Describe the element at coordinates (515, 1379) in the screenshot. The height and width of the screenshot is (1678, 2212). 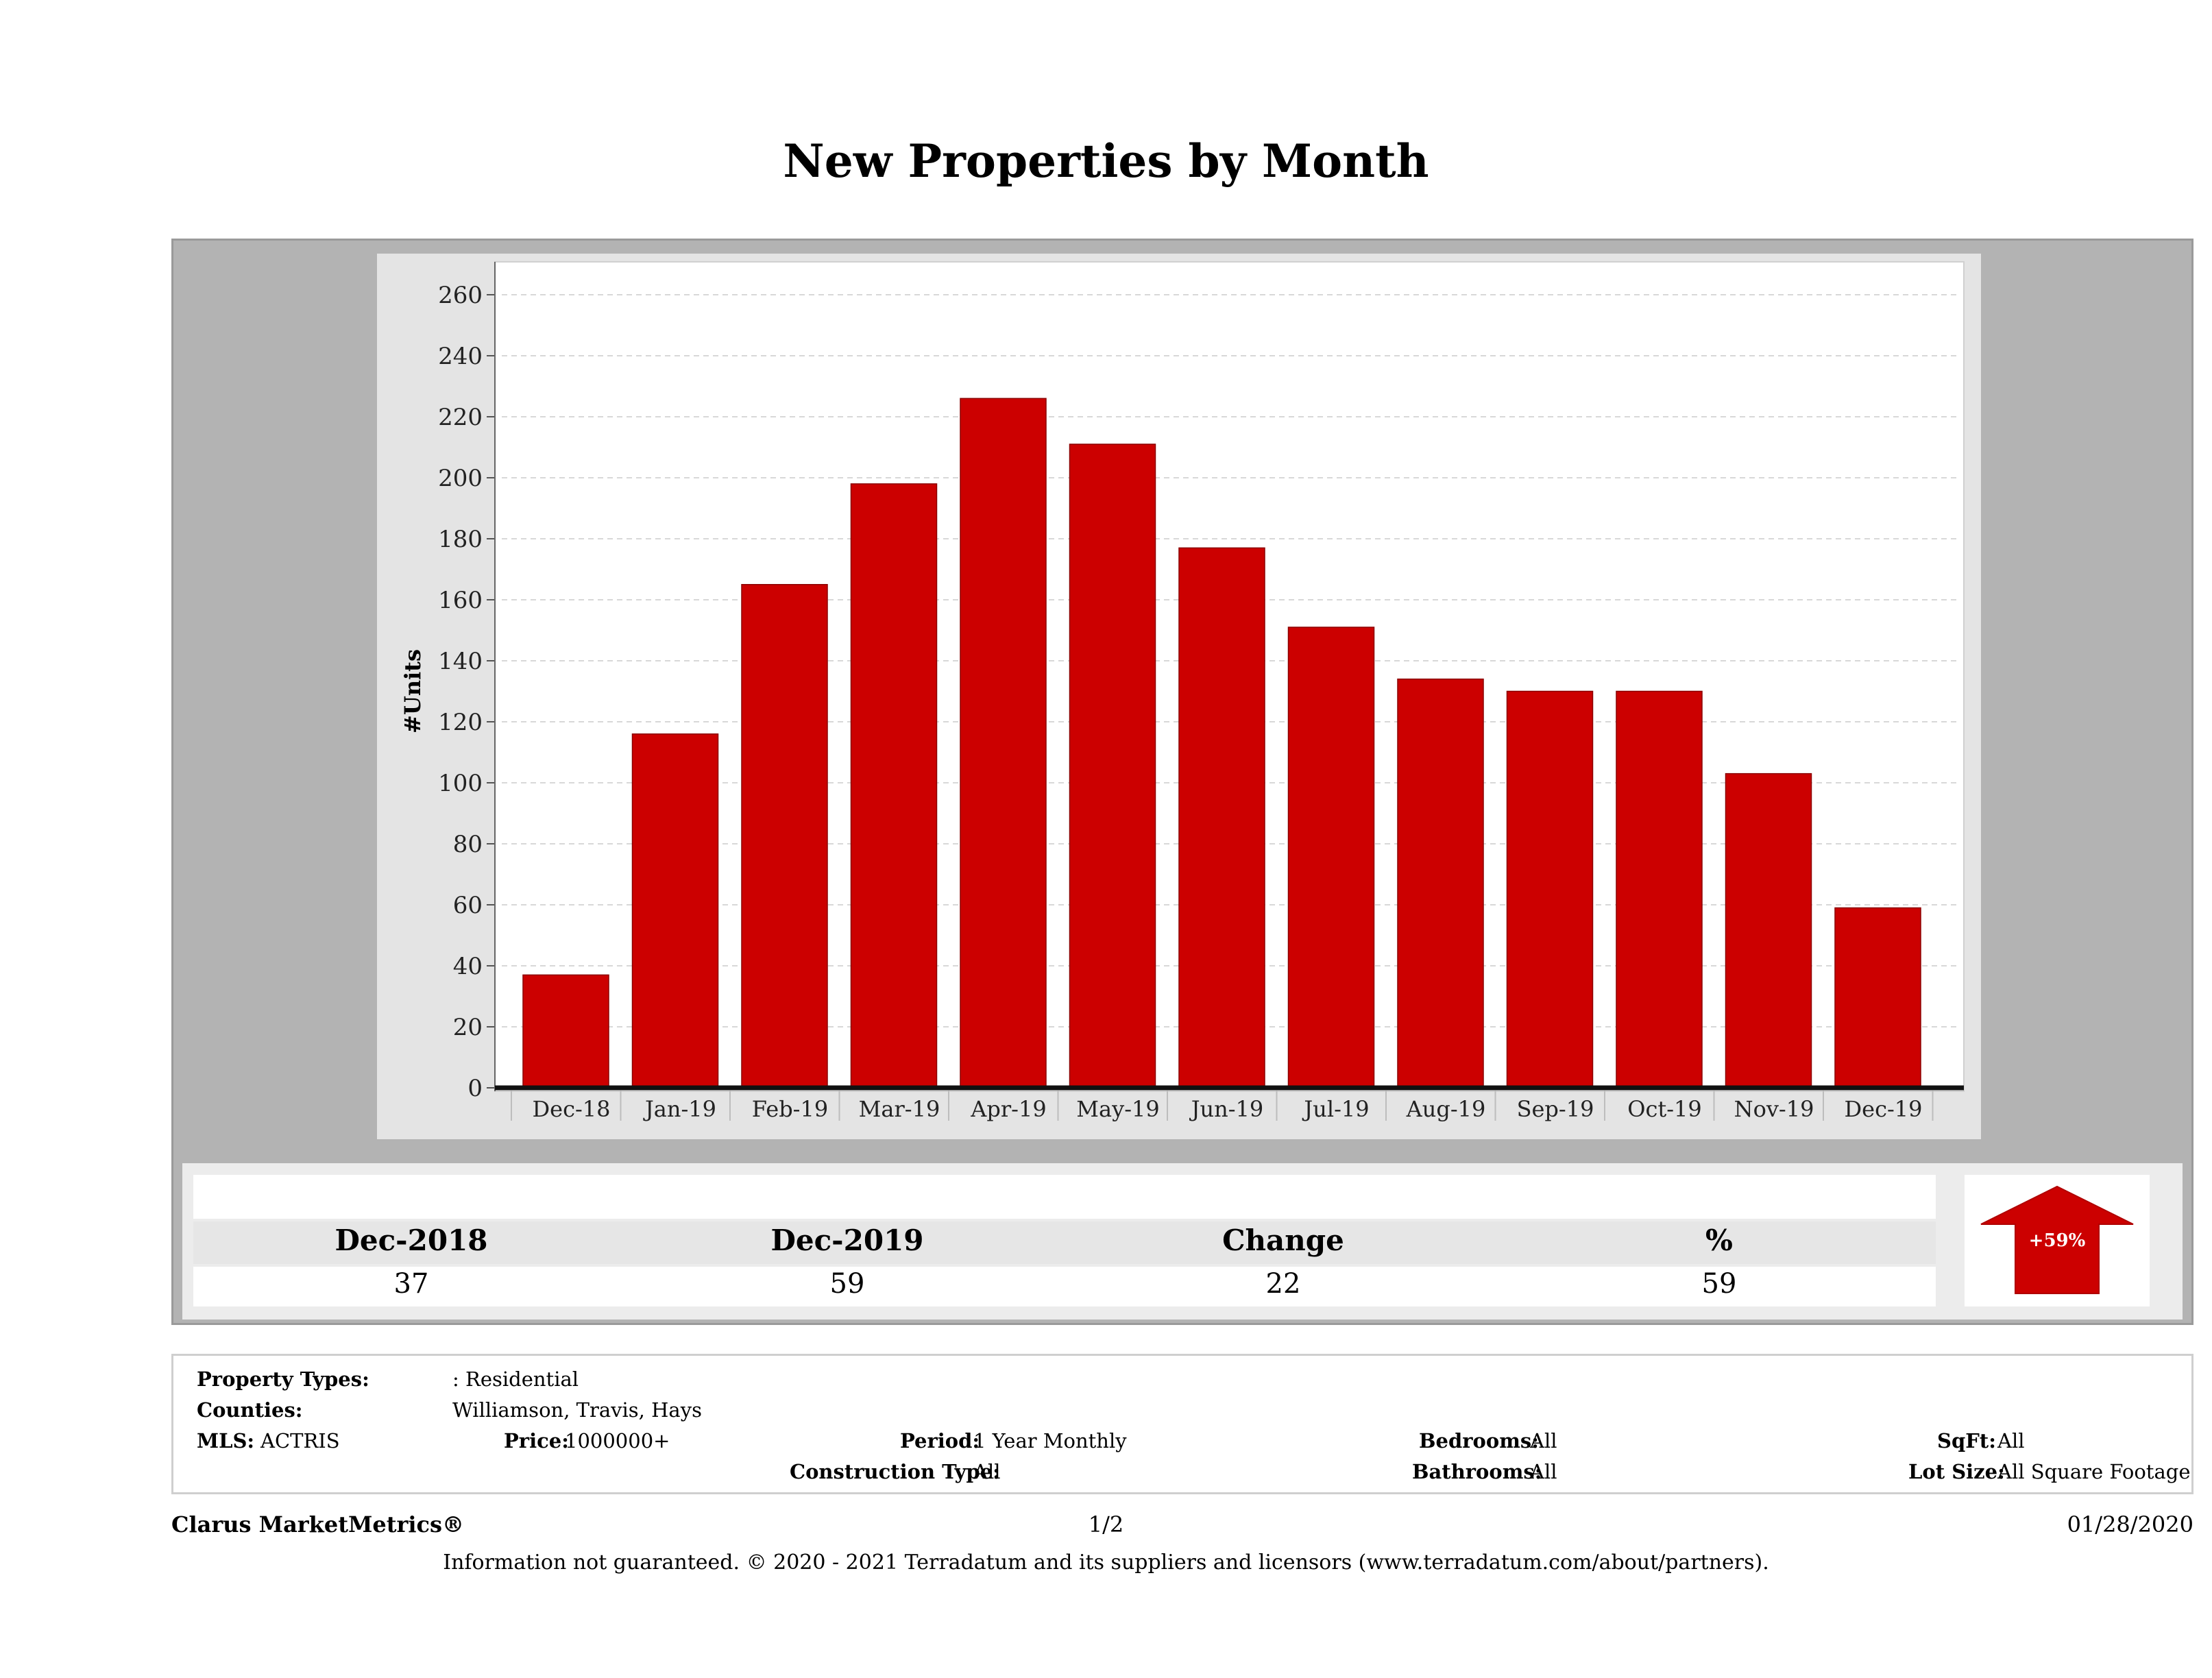
I see `property-types-value: : Residential` at that location.